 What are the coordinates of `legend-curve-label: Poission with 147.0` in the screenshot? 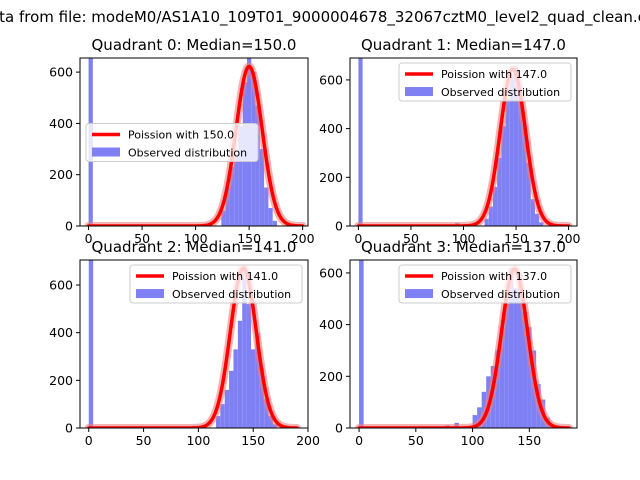 It's located at (494, 74).